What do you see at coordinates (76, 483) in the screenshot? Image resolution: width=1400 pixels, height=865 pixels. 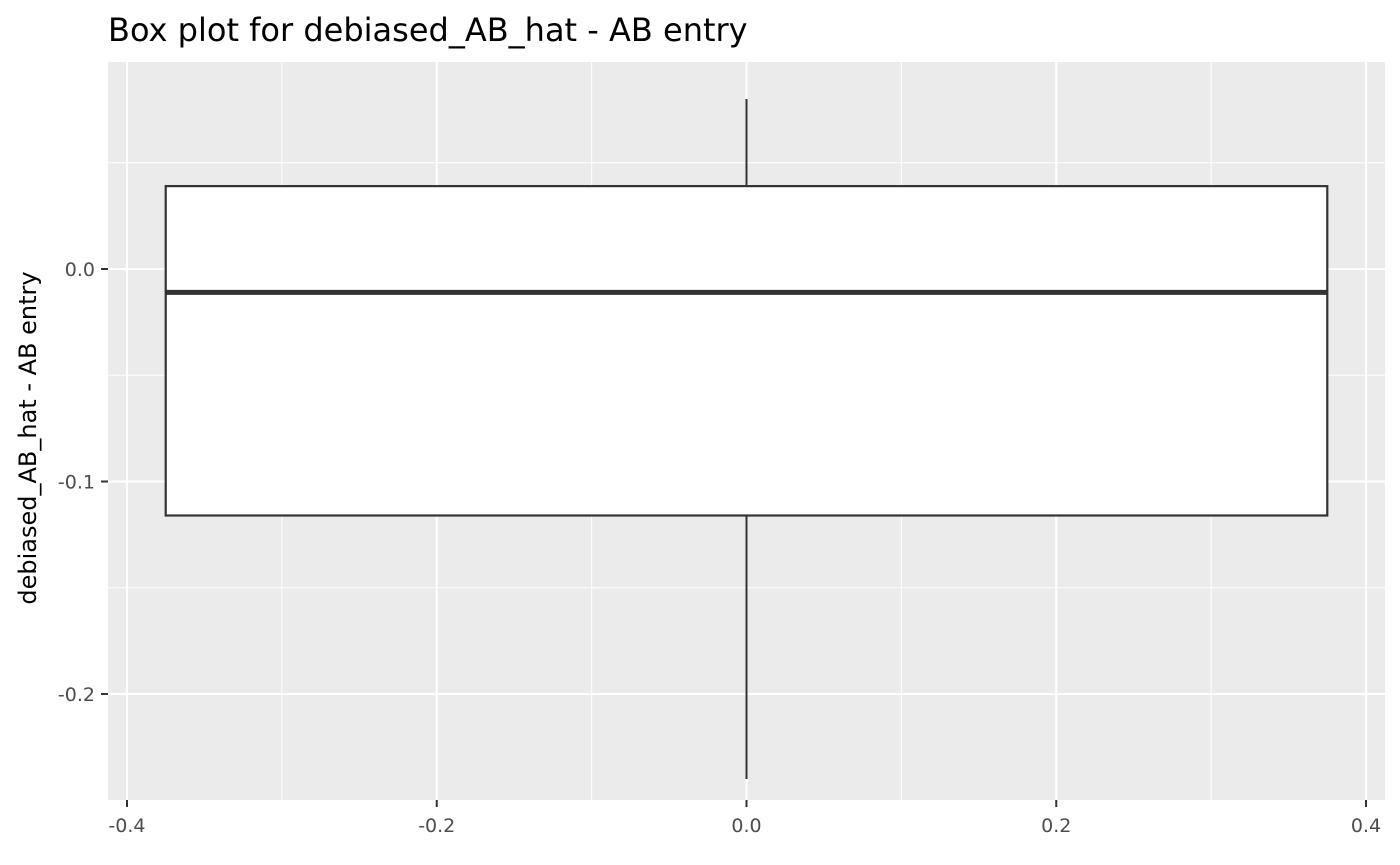 I see `y-tick-label-1: -0.1` at bounding box center [76, 483].